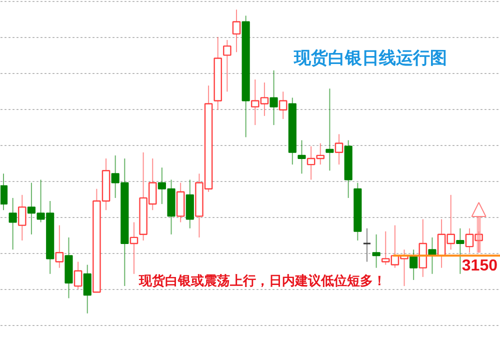 The width and height of the screenshot is (500, 346). Describe the element at coordinates (370, 58) in the screenshot. I see `text: 现货白银日线运行图` at that location.